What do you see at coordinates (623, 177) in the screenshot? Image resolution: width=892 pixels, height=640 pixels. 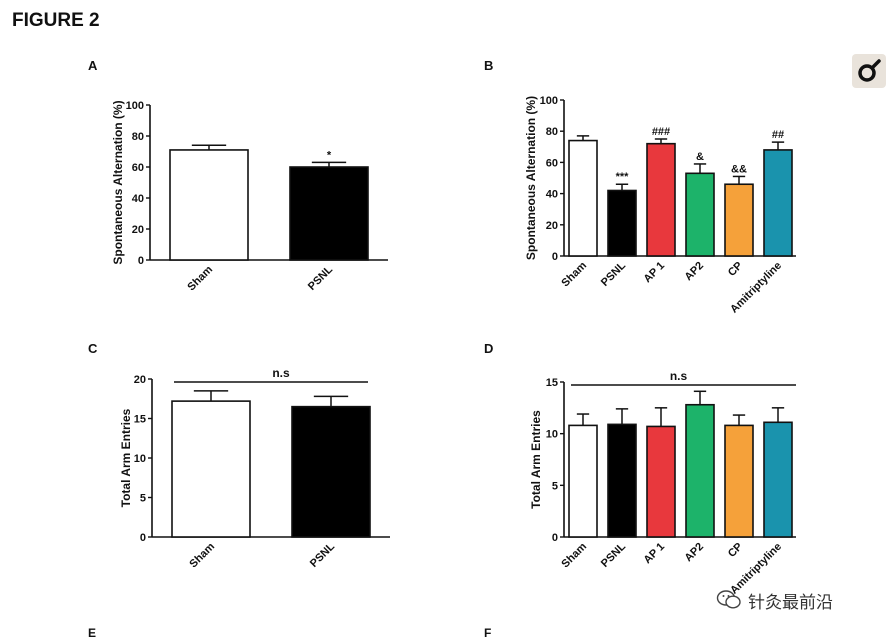 I see `significance-label: ***` at bounding box center [623, 177].